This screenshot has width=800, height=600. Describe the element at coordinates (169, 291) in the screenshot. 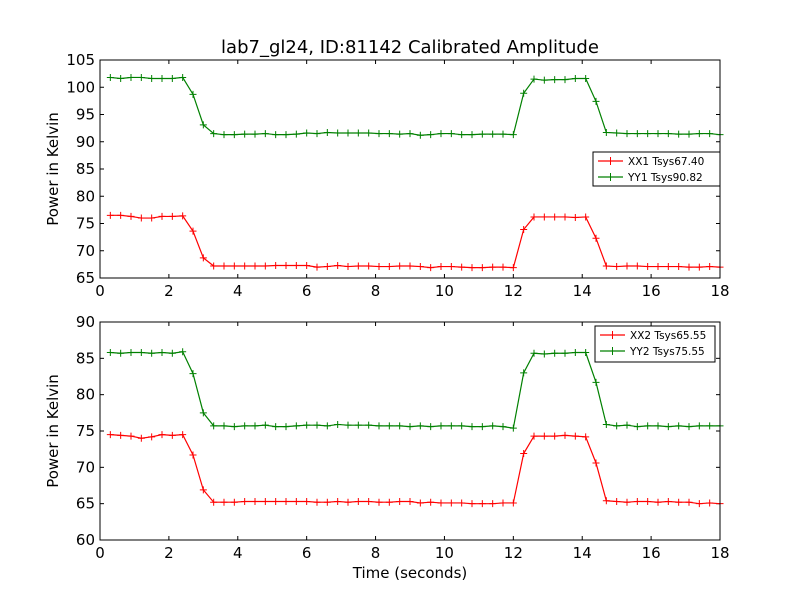

I see `x-tick-label: 2` at that location.